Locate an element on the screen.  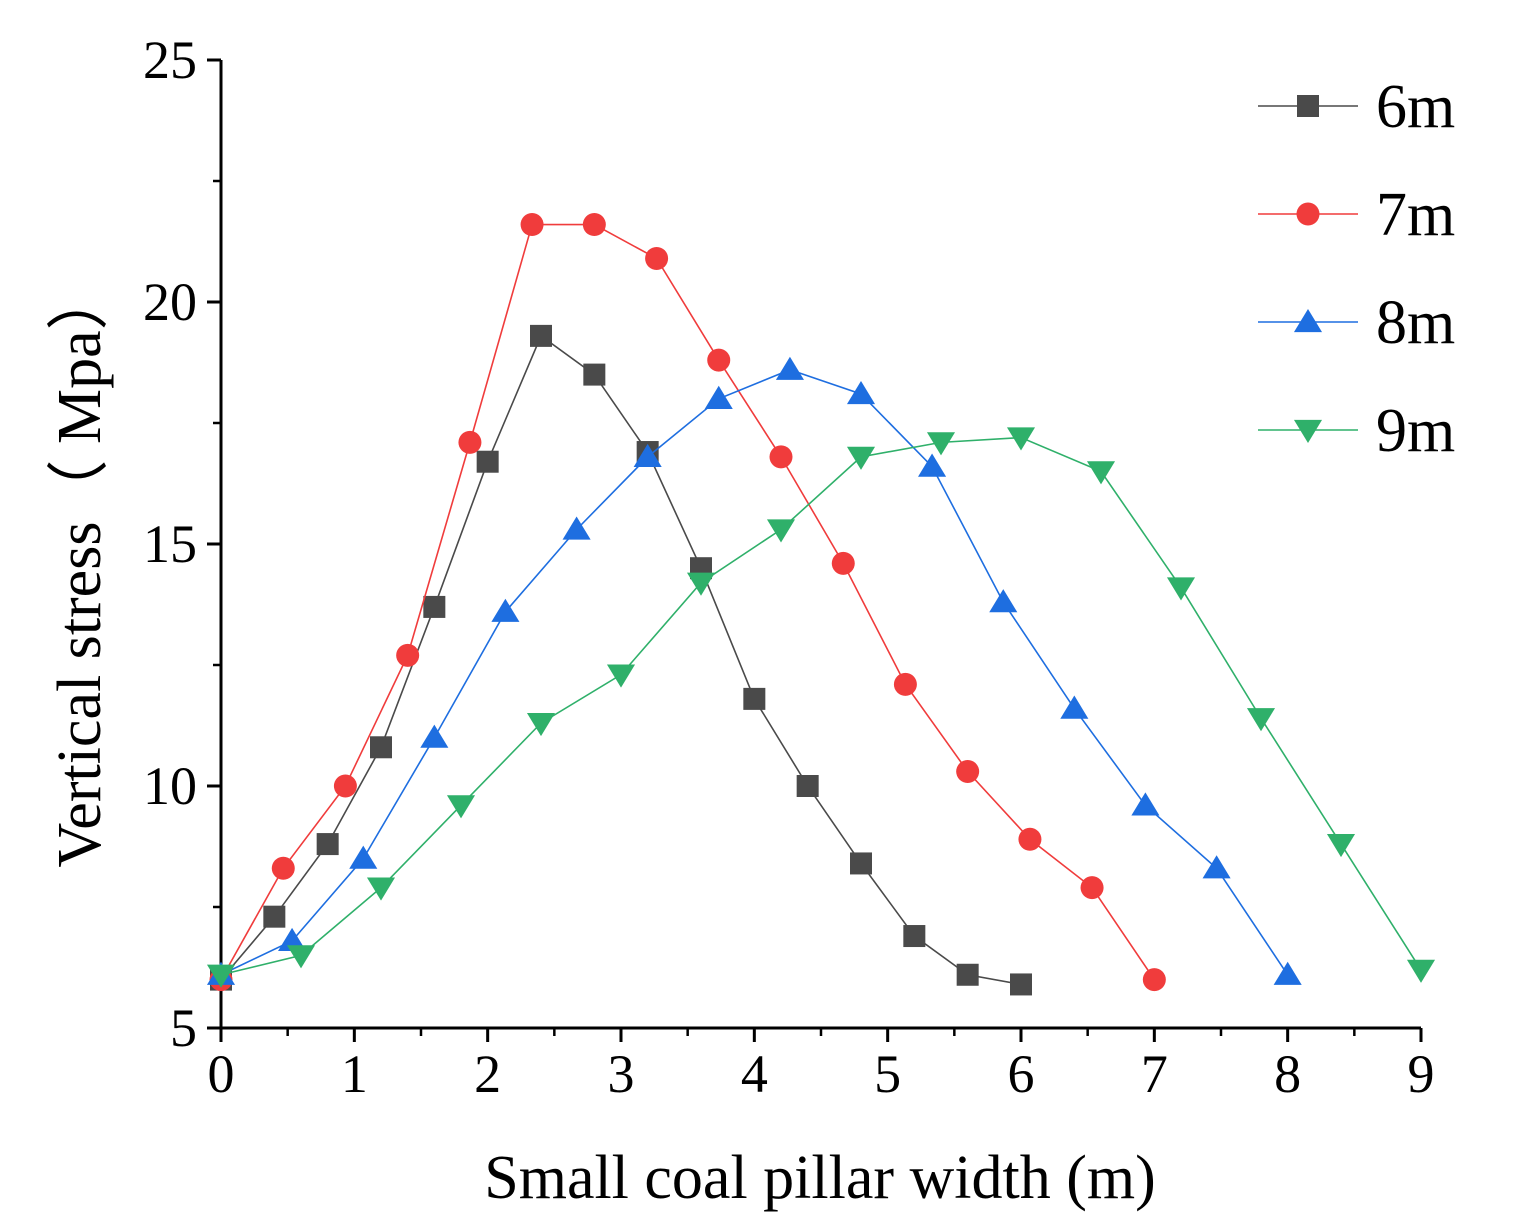
x-axis-title: Small coal pillar width (m) is located at coordinates (820, 1178).